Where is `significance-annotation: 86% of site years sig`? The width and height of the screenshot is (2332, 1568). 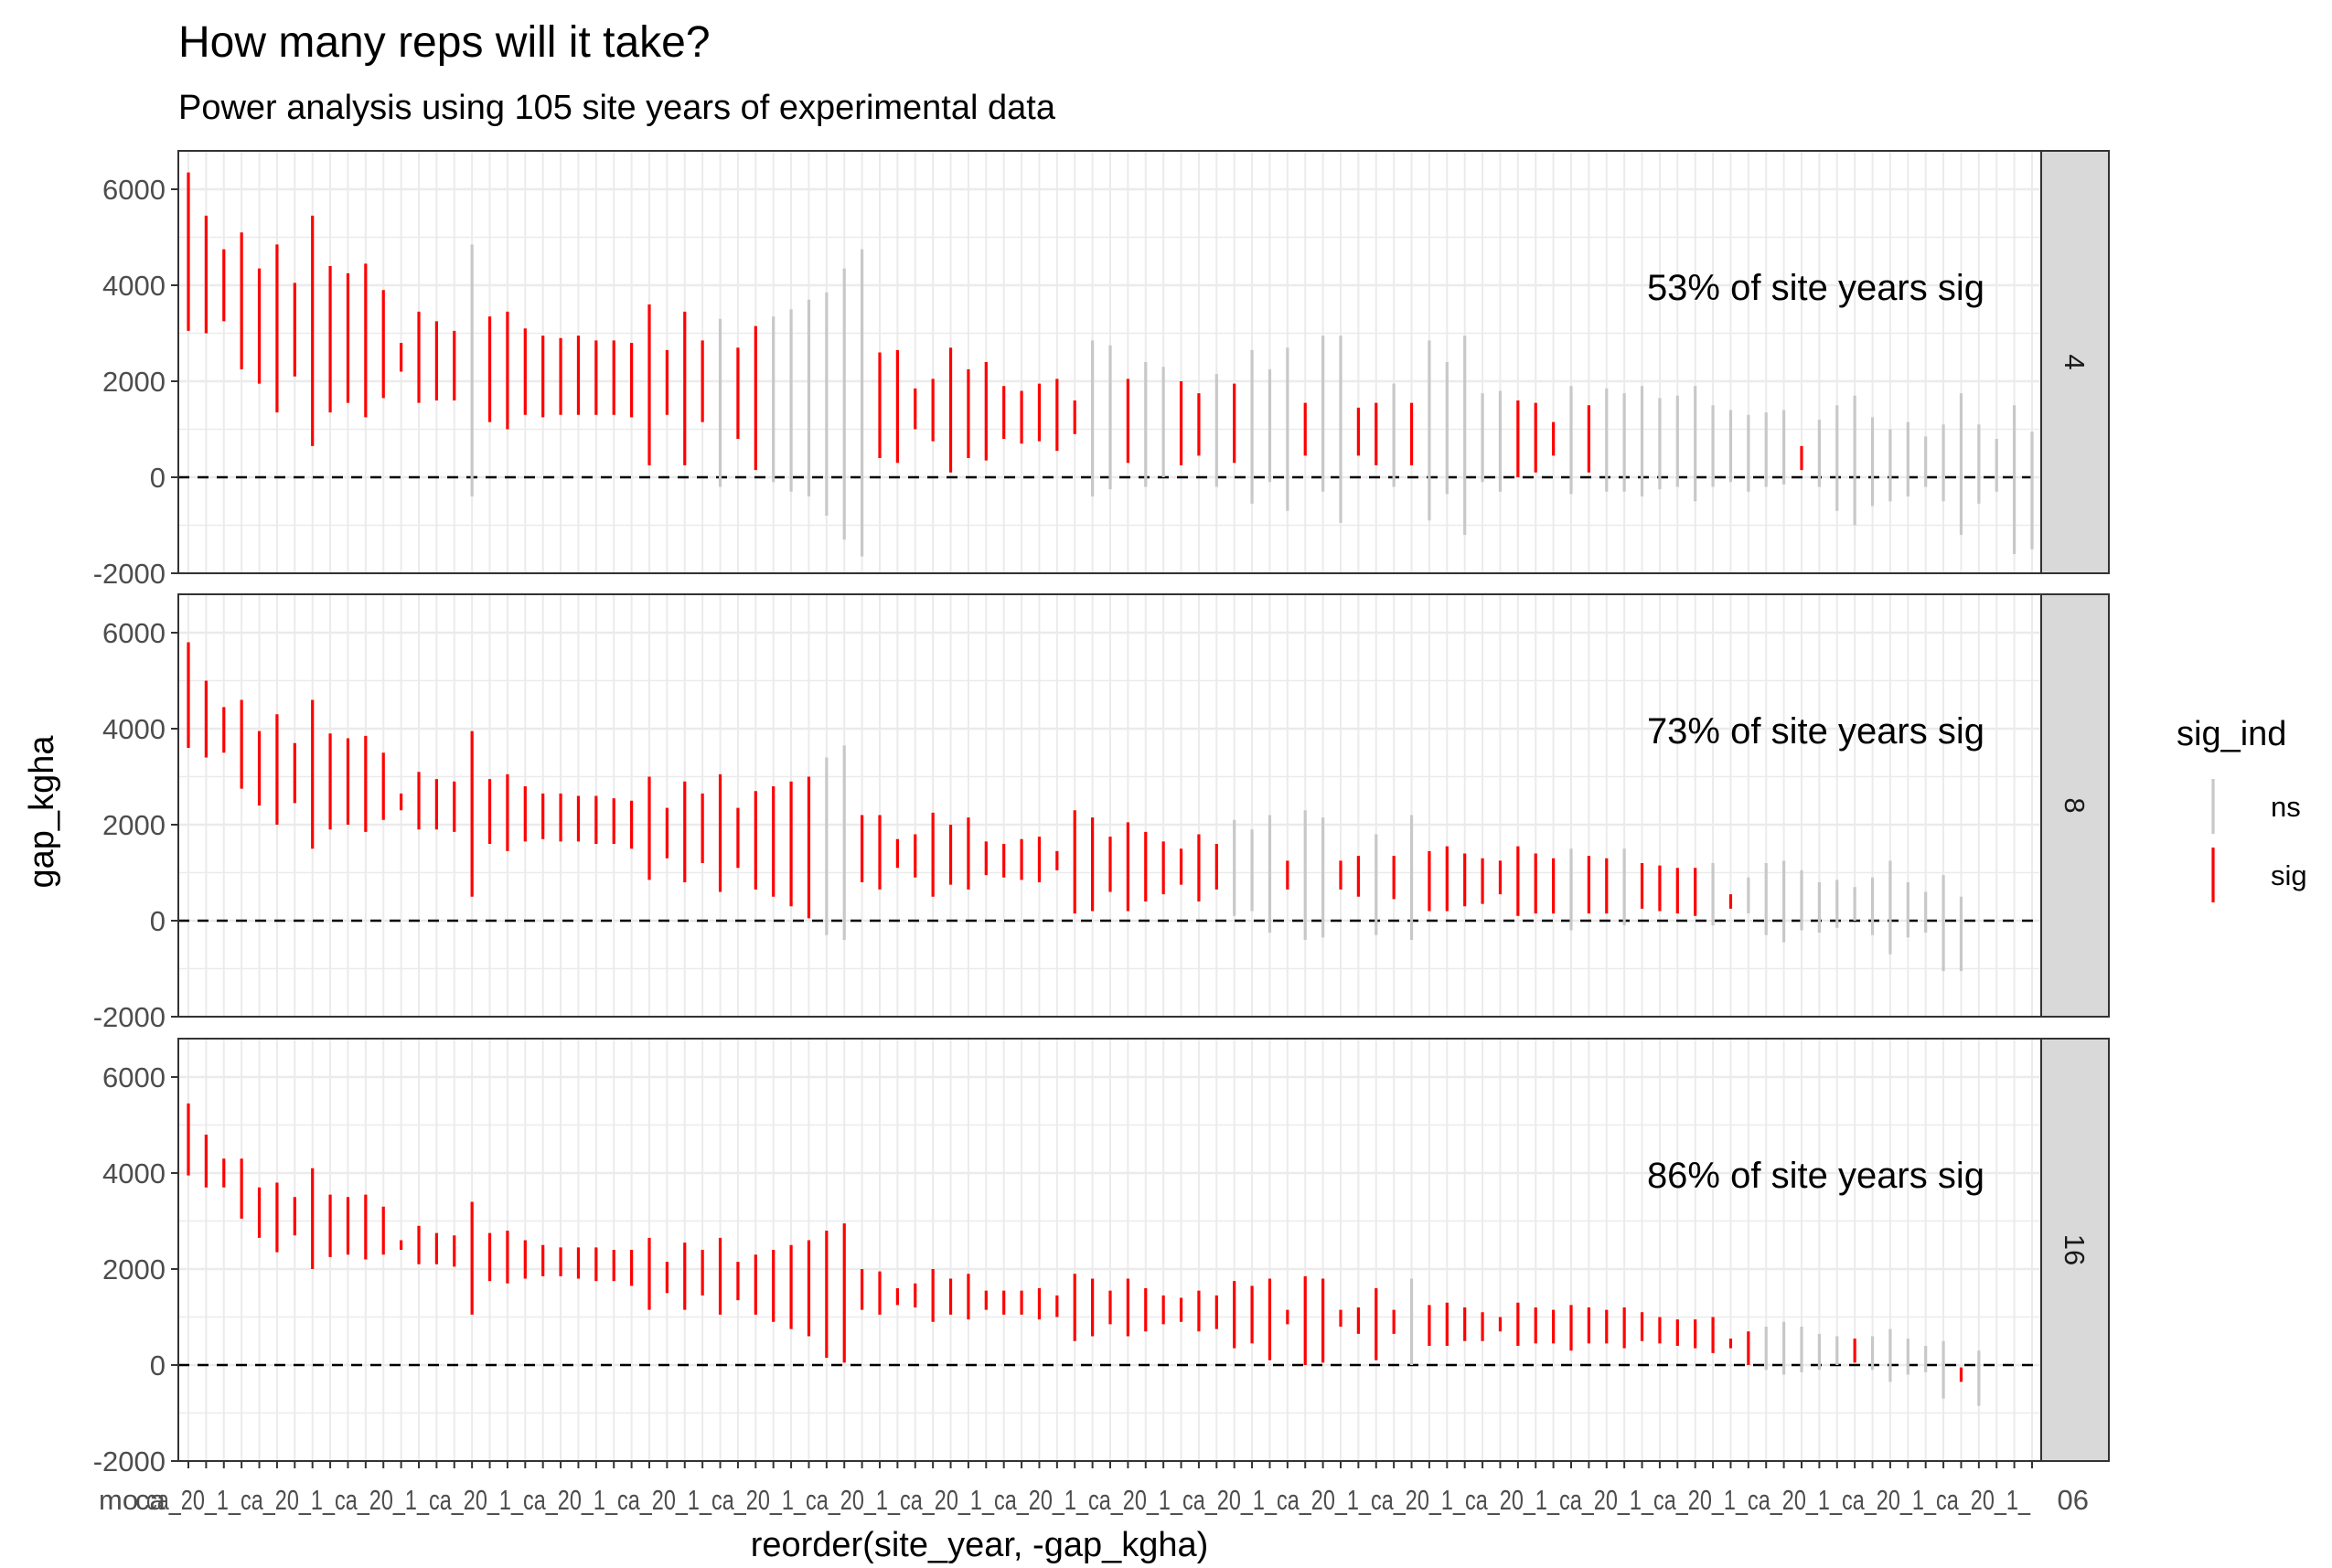 significance-annotation: 86% of site years sig is located at coordinates (1815, 1176).